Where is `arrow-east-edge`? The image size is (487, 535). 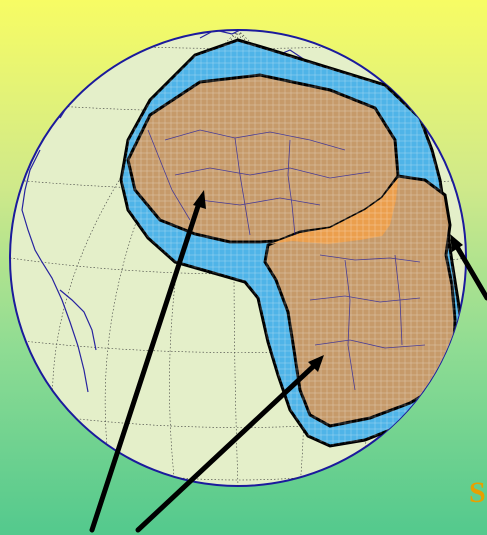
arrow-east-edge is located at coordinates (468, 269).